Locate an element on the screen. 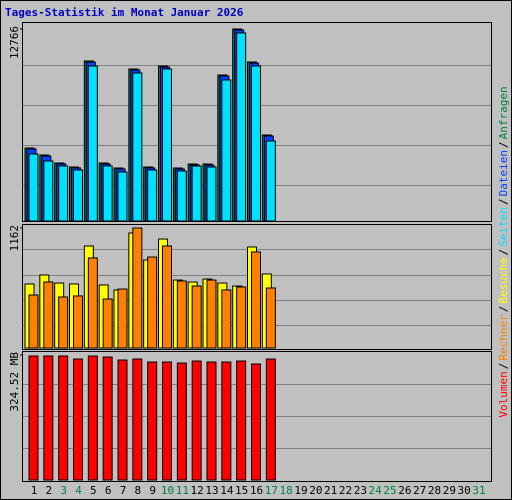 The height and width of the screenshot is (500, 512). x-tick-label: 26 is located at coordinates (404, 490).